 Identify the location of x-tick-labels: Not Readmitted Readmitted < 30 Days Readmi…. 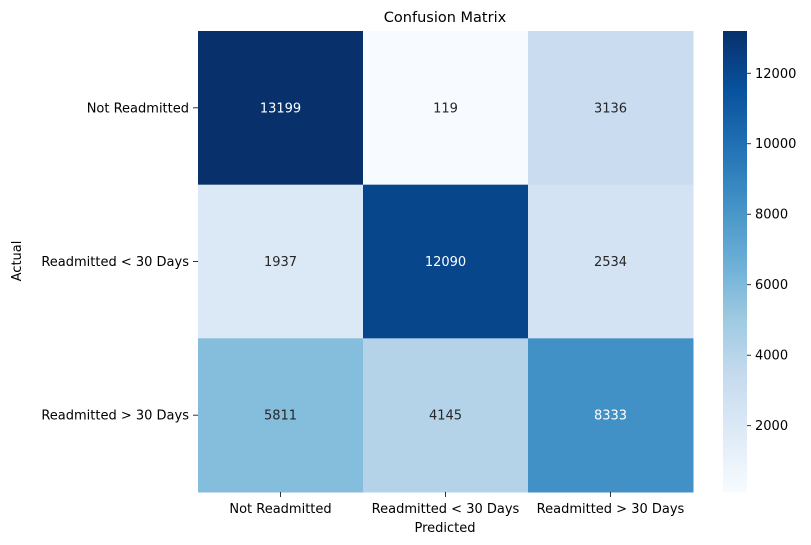
(457, 504).